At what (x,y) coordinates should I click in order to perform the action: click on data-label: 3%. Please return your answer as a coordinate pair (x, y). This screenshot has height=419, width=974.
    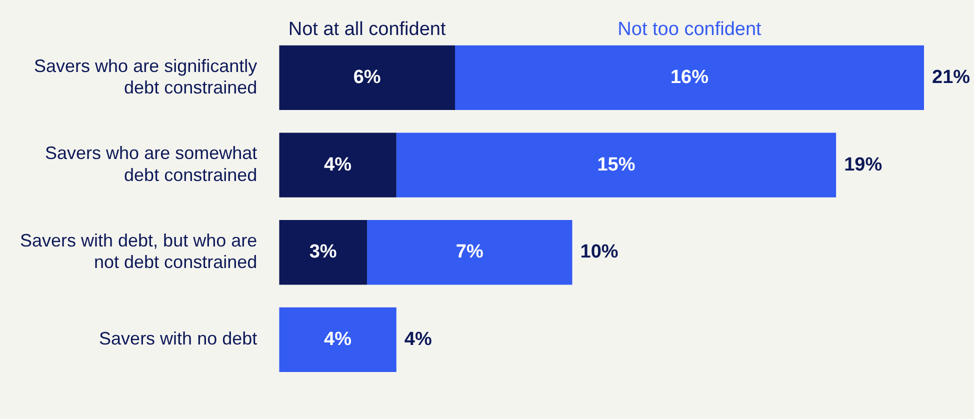
    Looking at the image, I should click on (323, 252).